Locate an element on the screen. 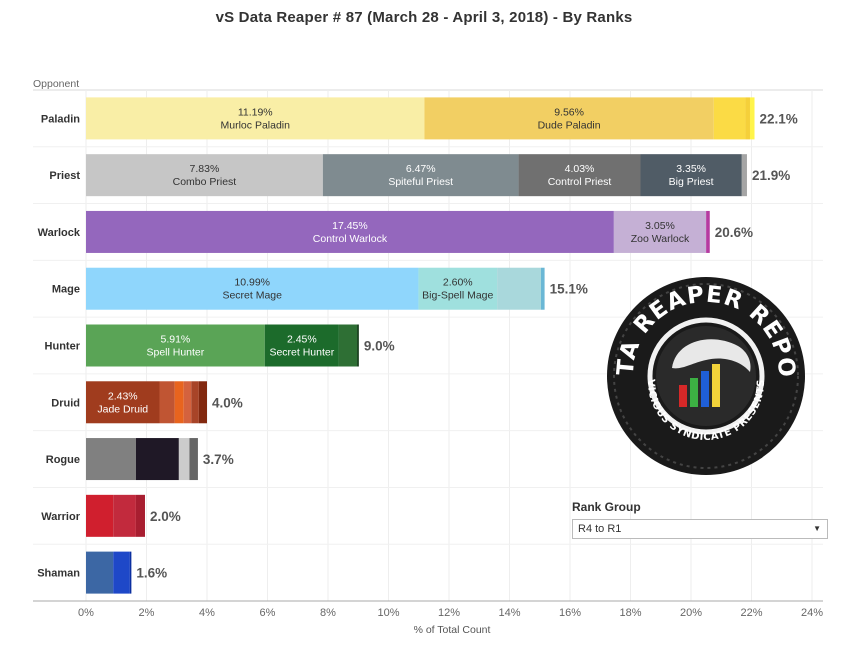  rank-group-dropdown: R4 to R1 ▼ is located at coordinates (700, 529).